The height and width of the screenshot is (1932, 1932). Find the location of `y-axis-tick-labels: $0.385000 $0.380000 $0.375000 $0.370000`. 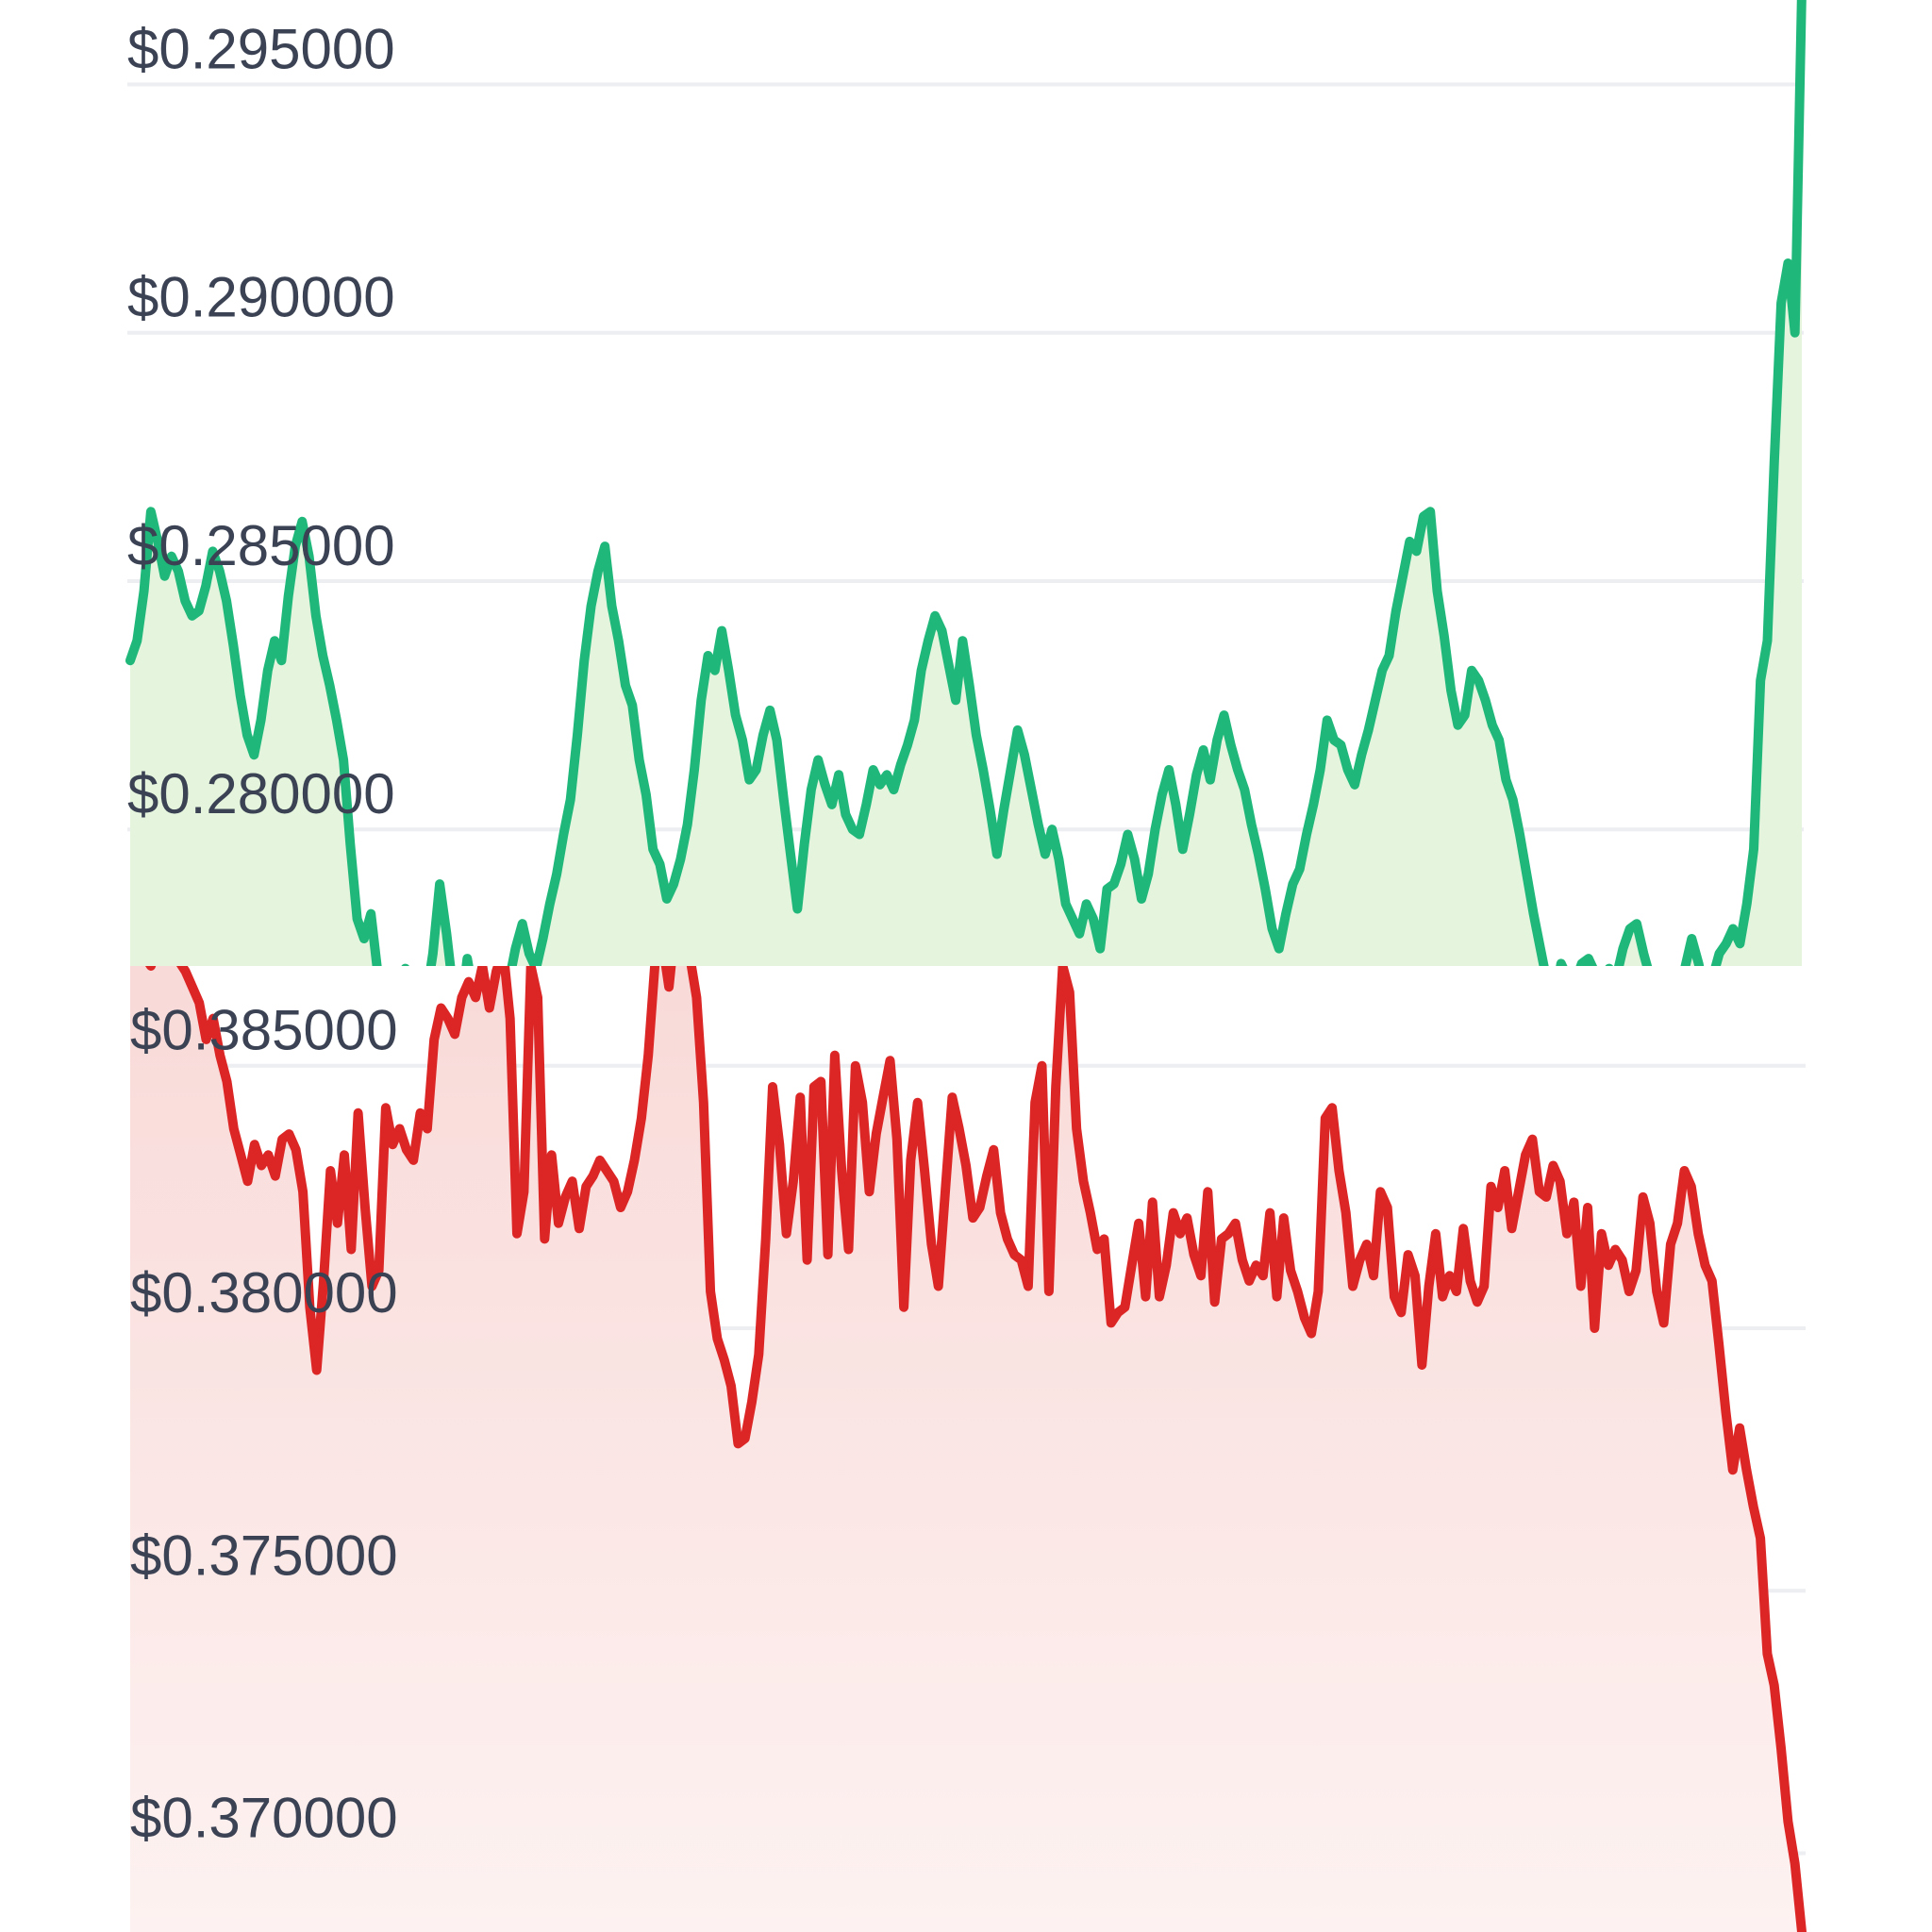

y-axis-tick-labels: $0.385000 $0.380000 $0.375000 $0.370000 is located at coordinates (264, 1424).